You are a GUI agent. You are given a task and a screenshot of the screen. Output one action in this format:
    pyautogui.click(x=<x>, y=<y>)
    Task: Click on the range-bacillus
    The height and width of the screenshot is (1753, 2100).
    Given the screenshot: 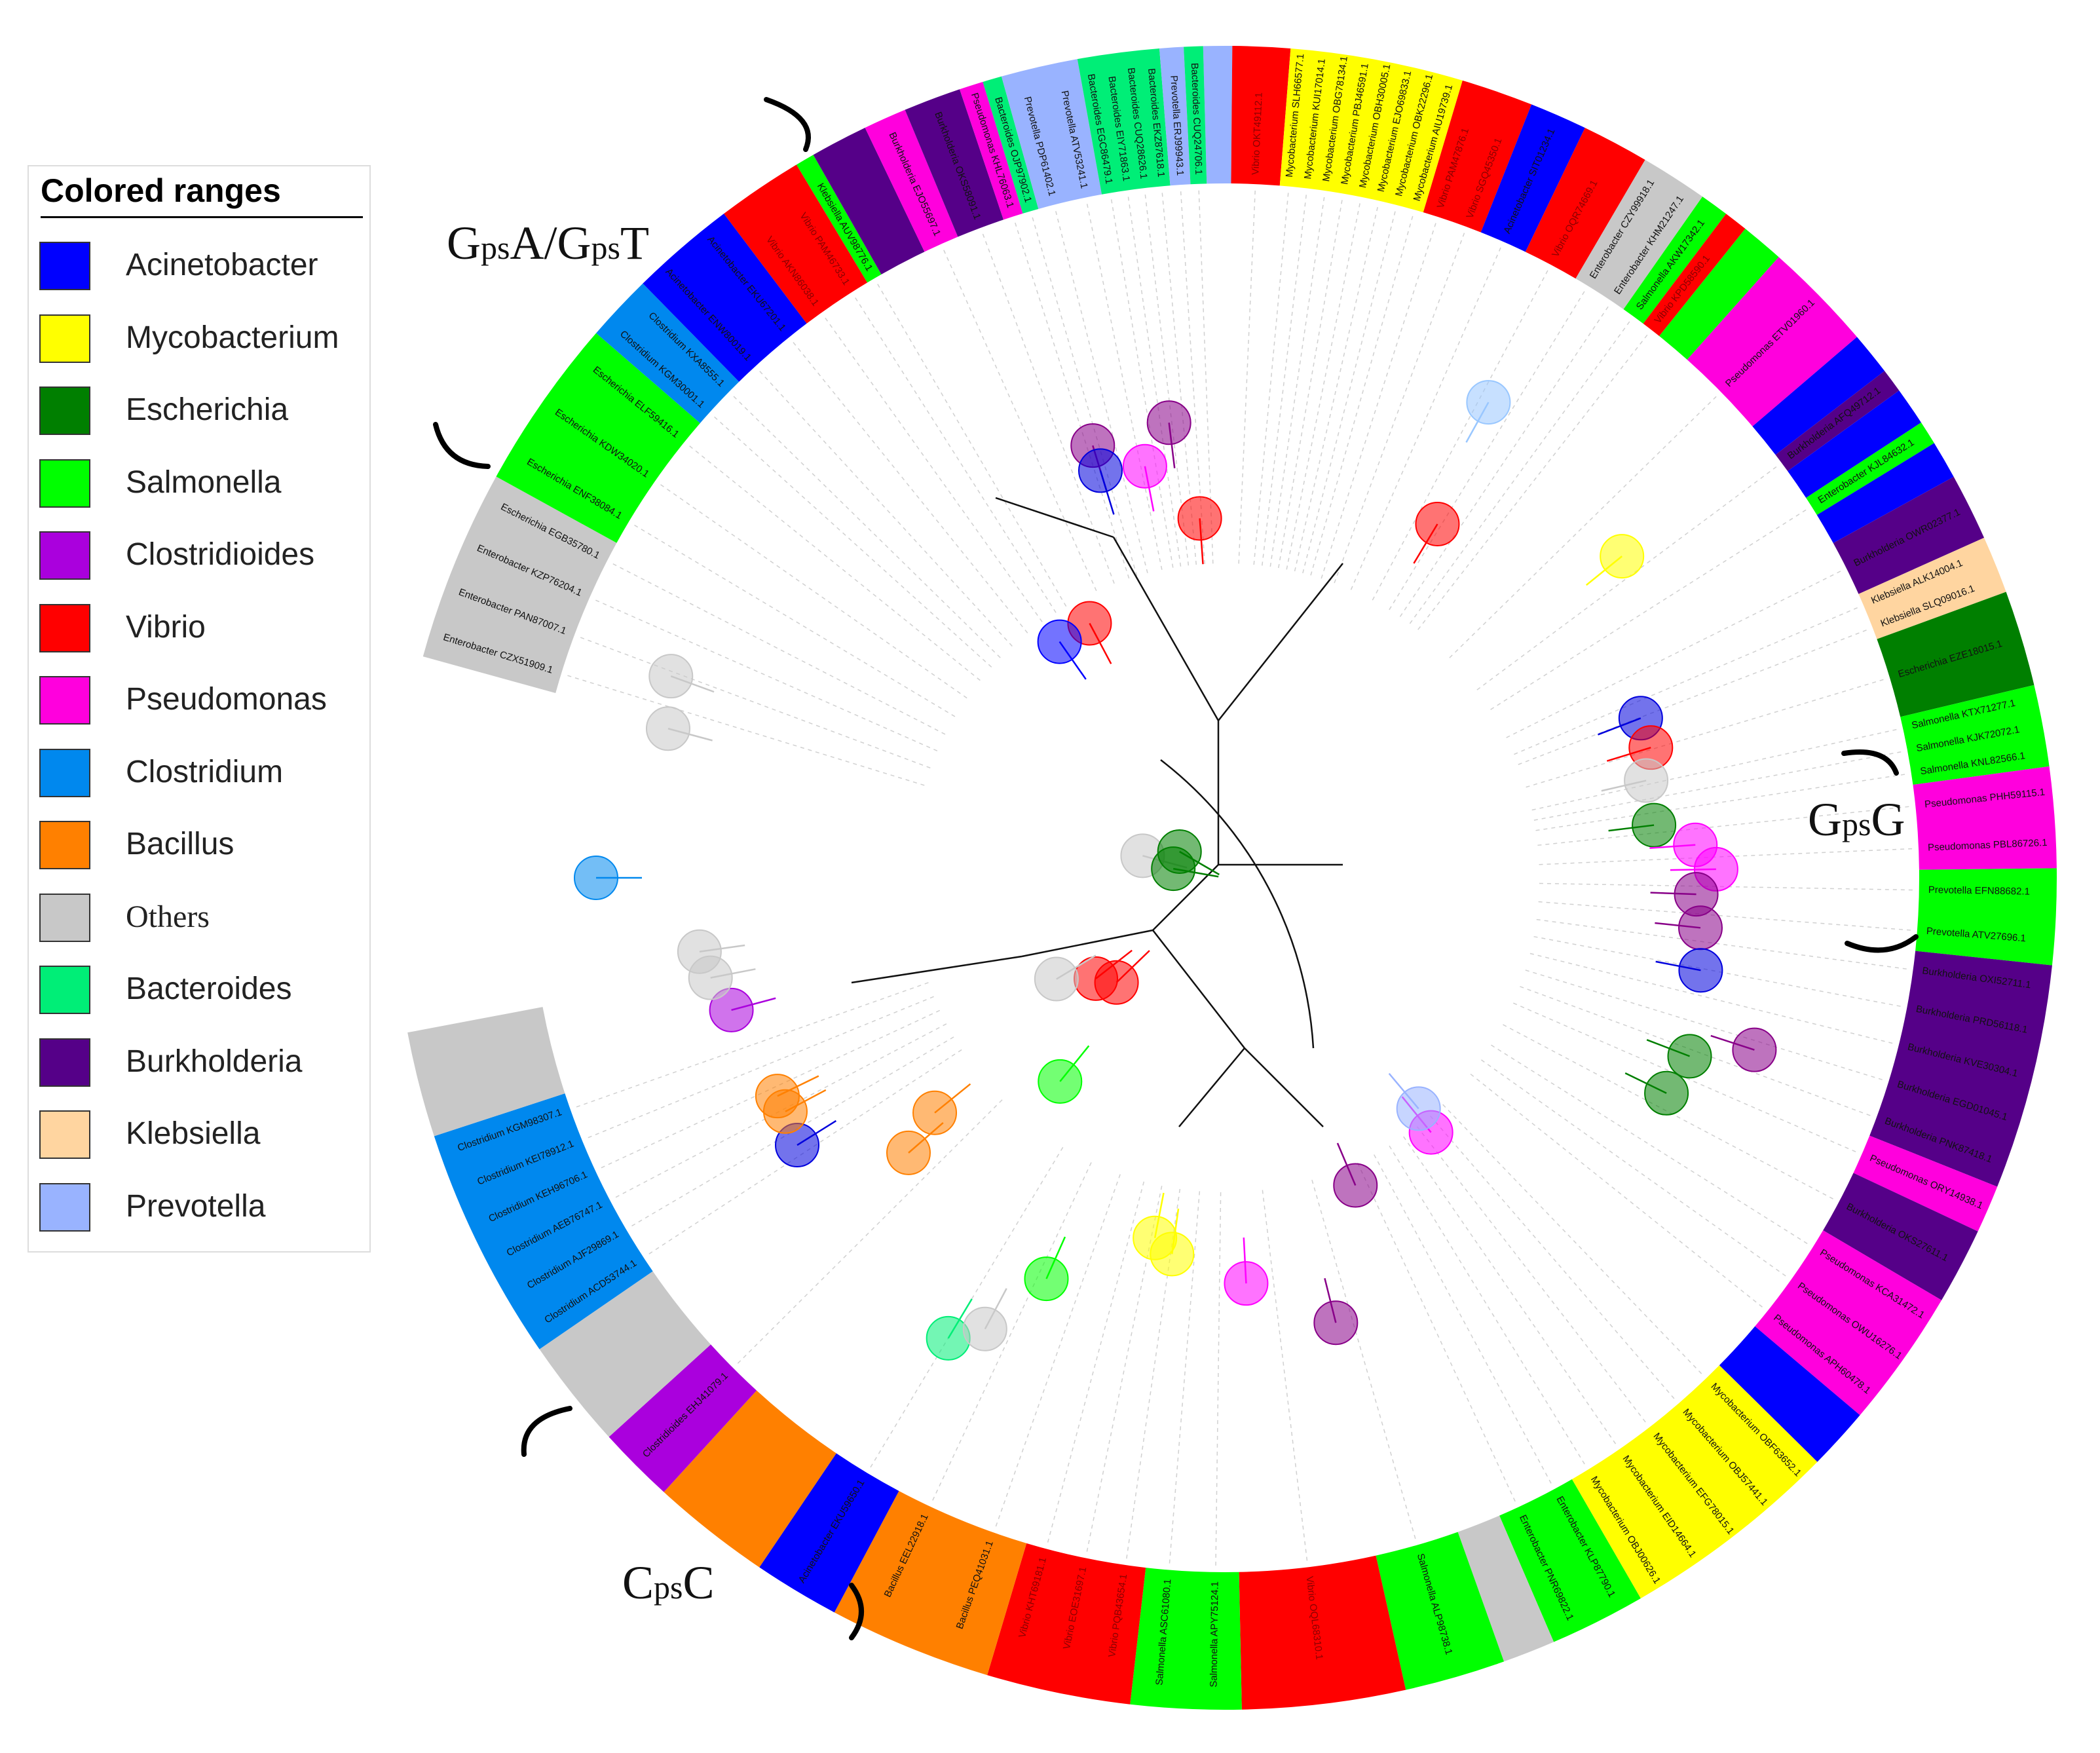 What is the action you would take?
    pyautogui.click(x=930, y=1583)
    